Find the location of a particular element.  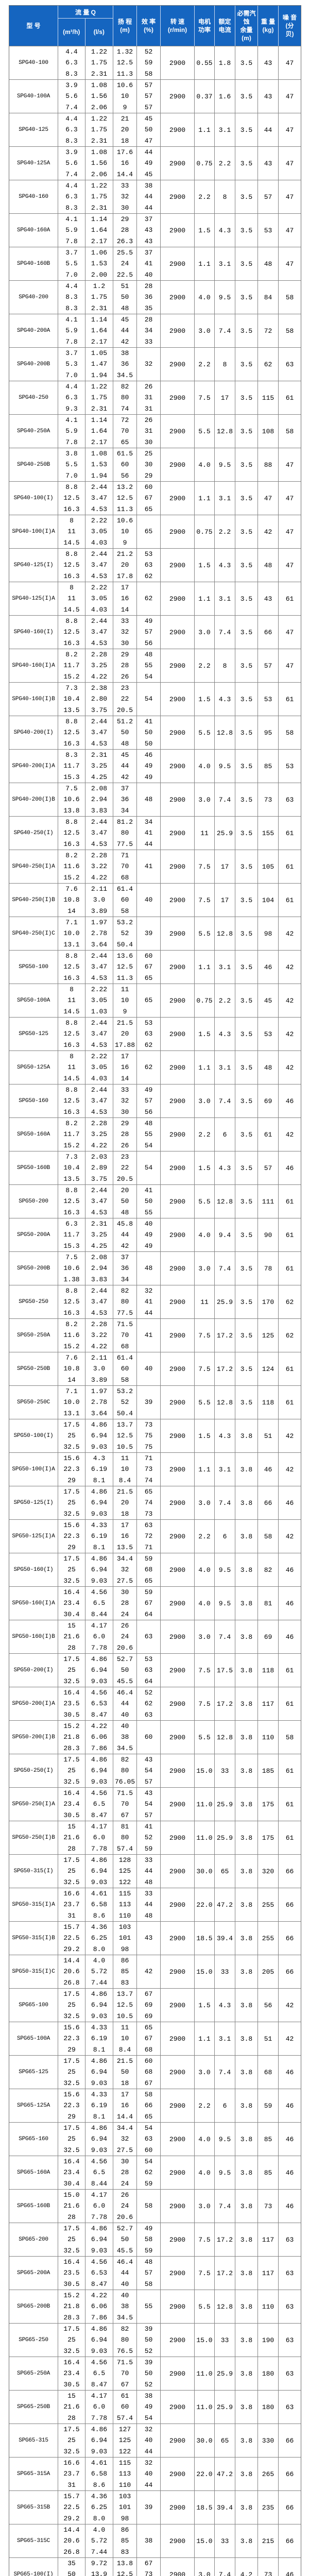

model-cell-value: SPG40-160 is located at coordinates (33, 197).